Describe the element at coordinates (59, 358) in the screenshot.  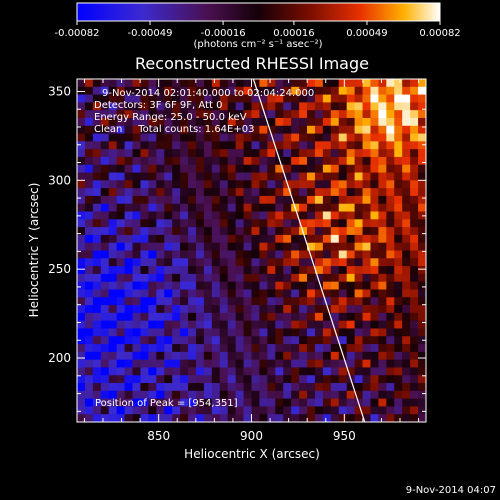
I see `y-tick-label: 200` at that location.